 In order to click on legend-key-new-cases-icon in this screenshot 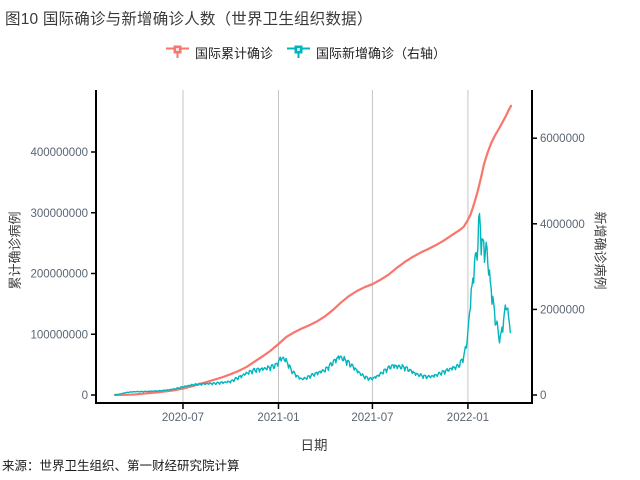, I will do `click(298, 51)`.